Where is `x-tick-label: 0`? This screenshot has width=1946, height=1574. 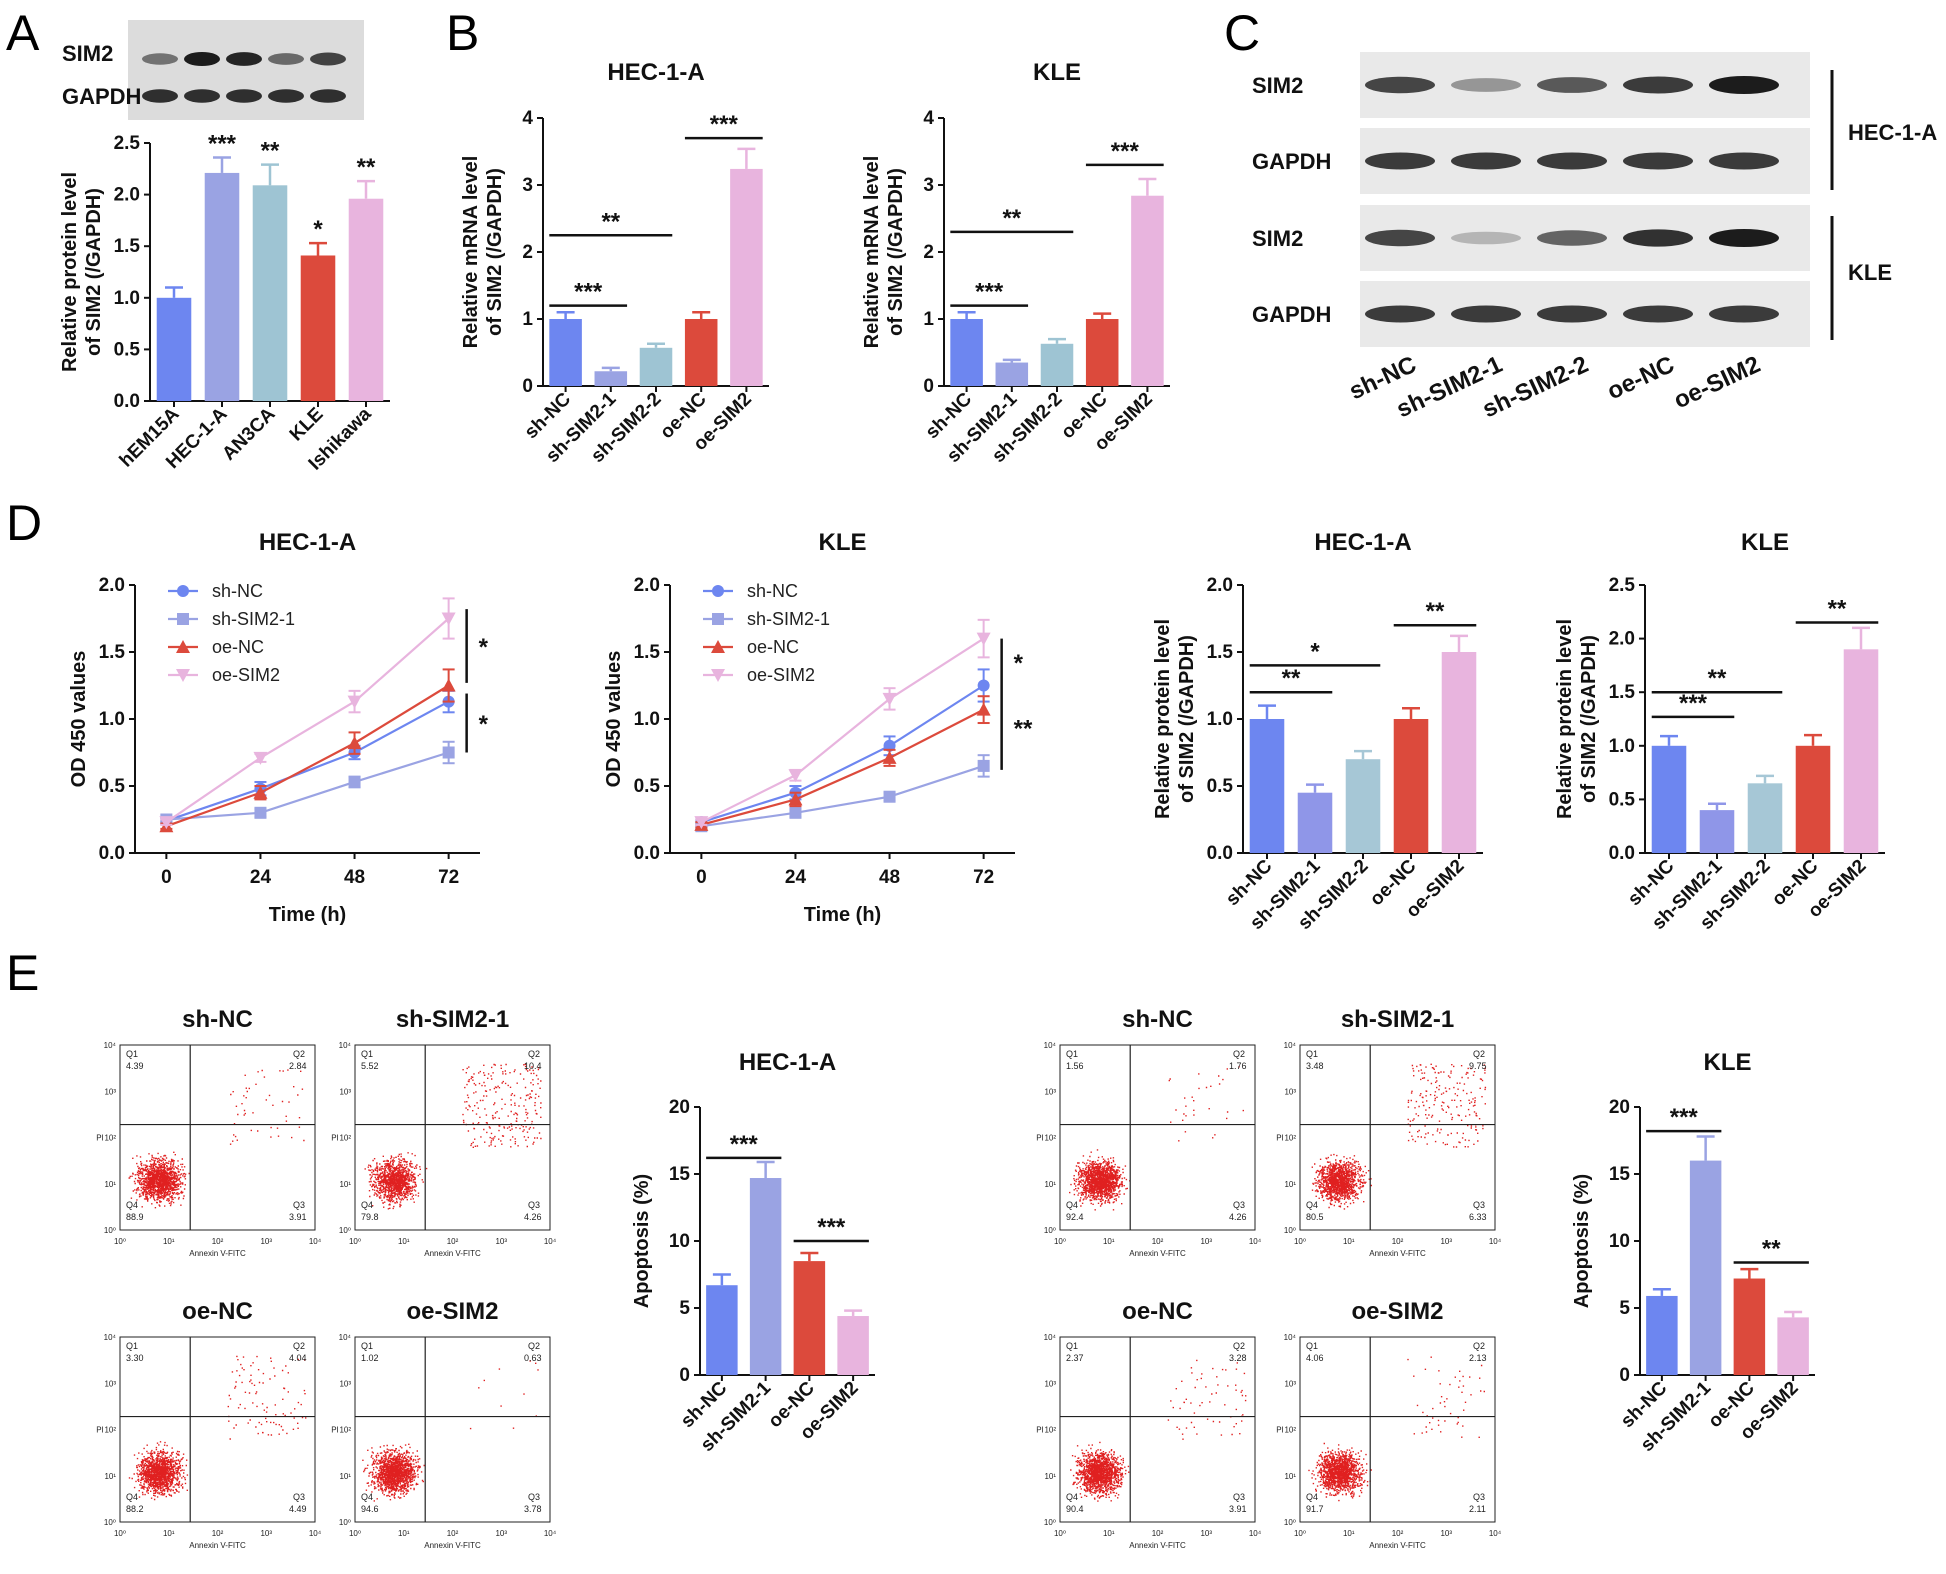 x-tick-label: 0 is located at coordinates (701, 877).